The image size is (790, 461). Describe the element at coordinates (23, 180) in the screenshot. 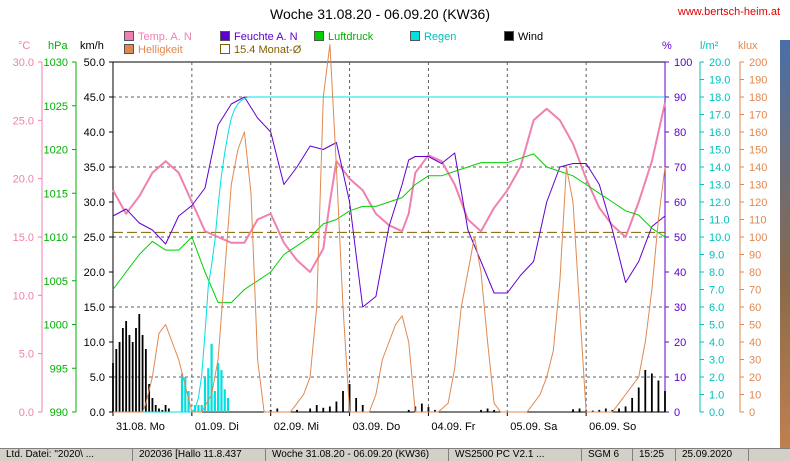

I see `temp-tick-label: 20.0` at that location.